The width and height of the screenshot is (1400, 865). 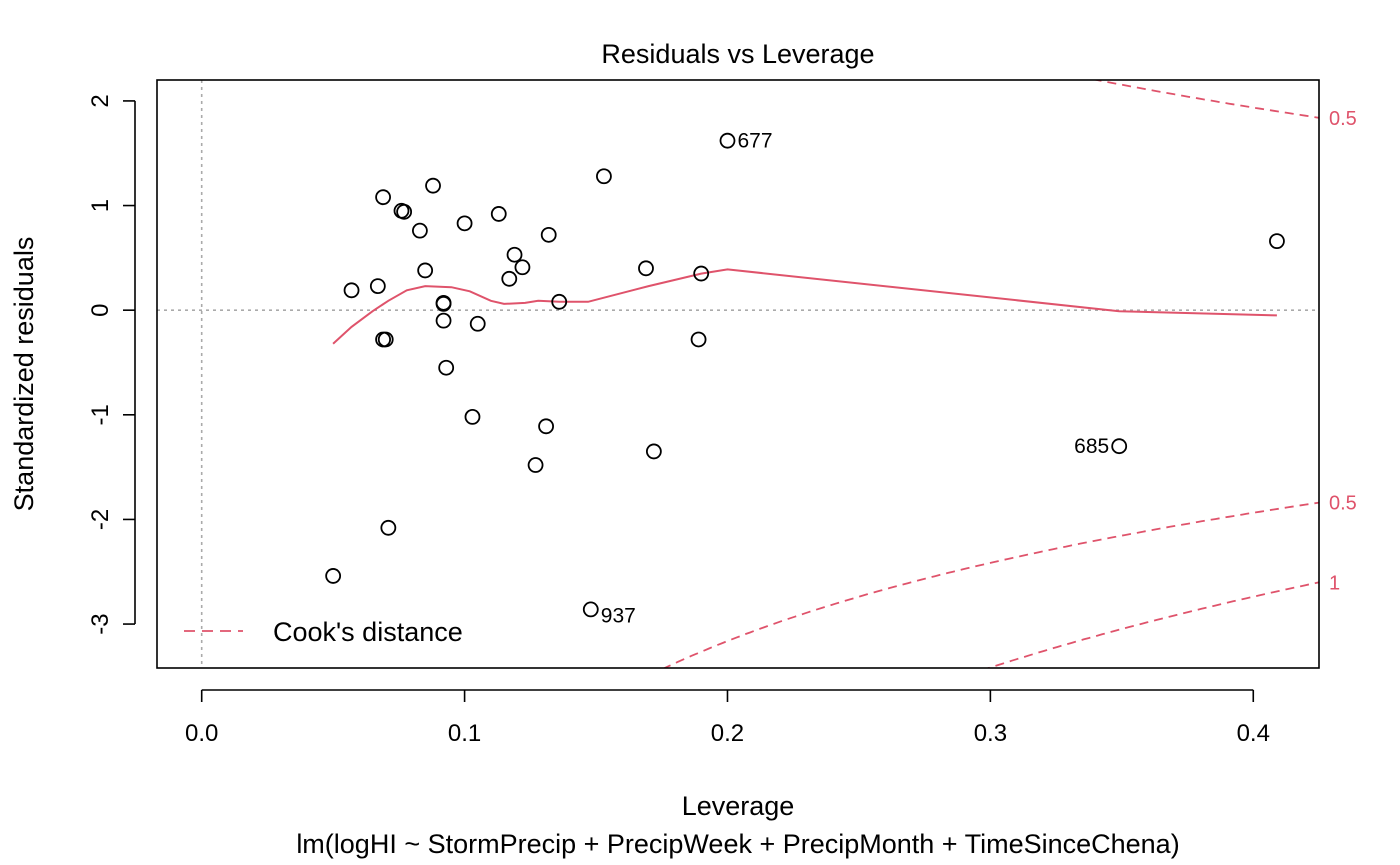 What do you see at coordinates (201, 733) in the screenshot?
I see `x-tick-label-0: 0.0` at bounding box center [201, 733].